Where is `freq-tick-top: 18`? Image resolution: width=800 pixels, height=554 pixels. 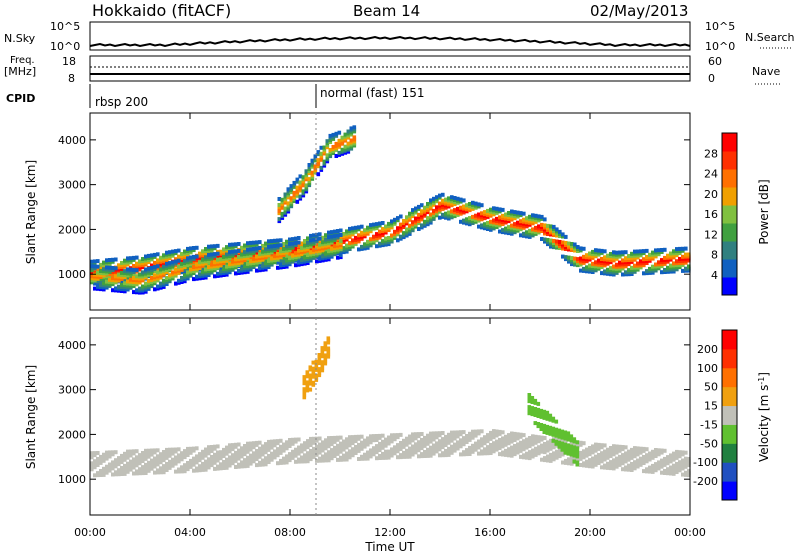 freq-tick-top: 18 is located at coordinates (69, 61).